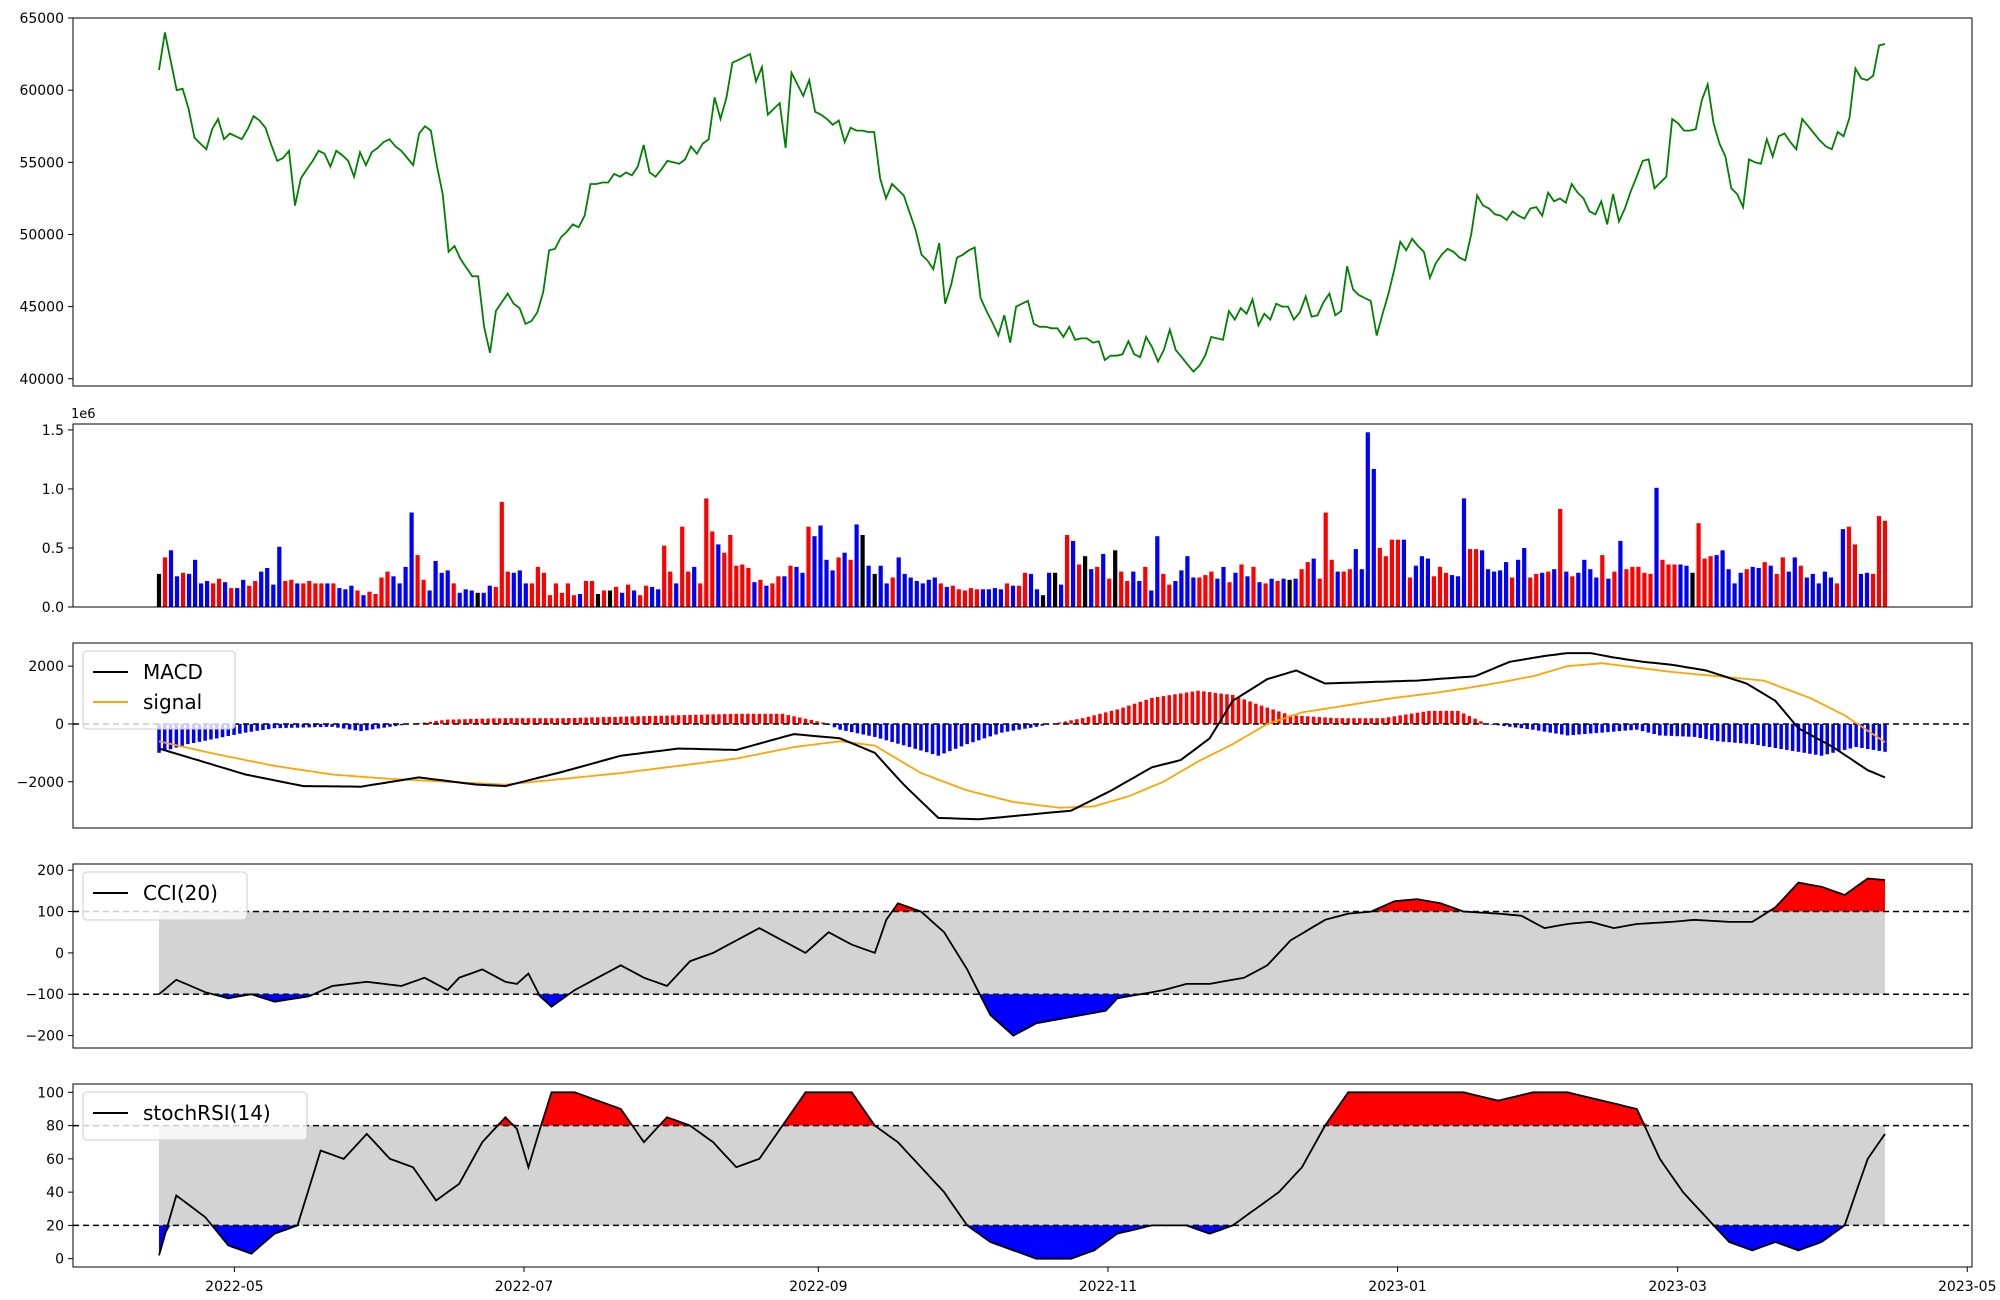  What do you see at coordinates (45, 995) in the screenshot?
I see `y-tick-label: −100` at bounding box center [45, 995].